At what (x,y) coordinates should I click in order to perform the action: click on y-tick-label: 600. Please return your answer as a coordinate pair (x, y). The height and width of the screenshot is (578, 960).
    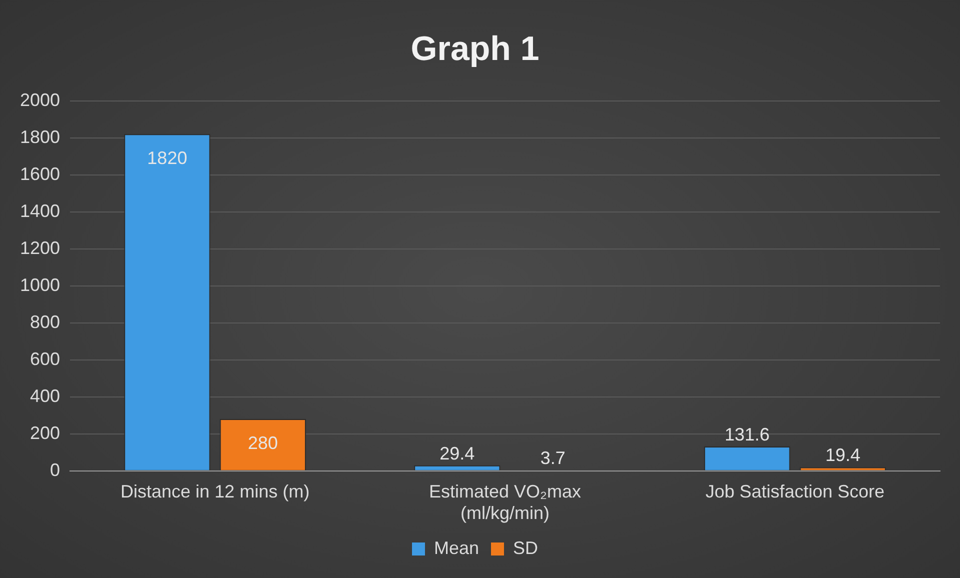
    Looking at the image, I should click on (45, 358).